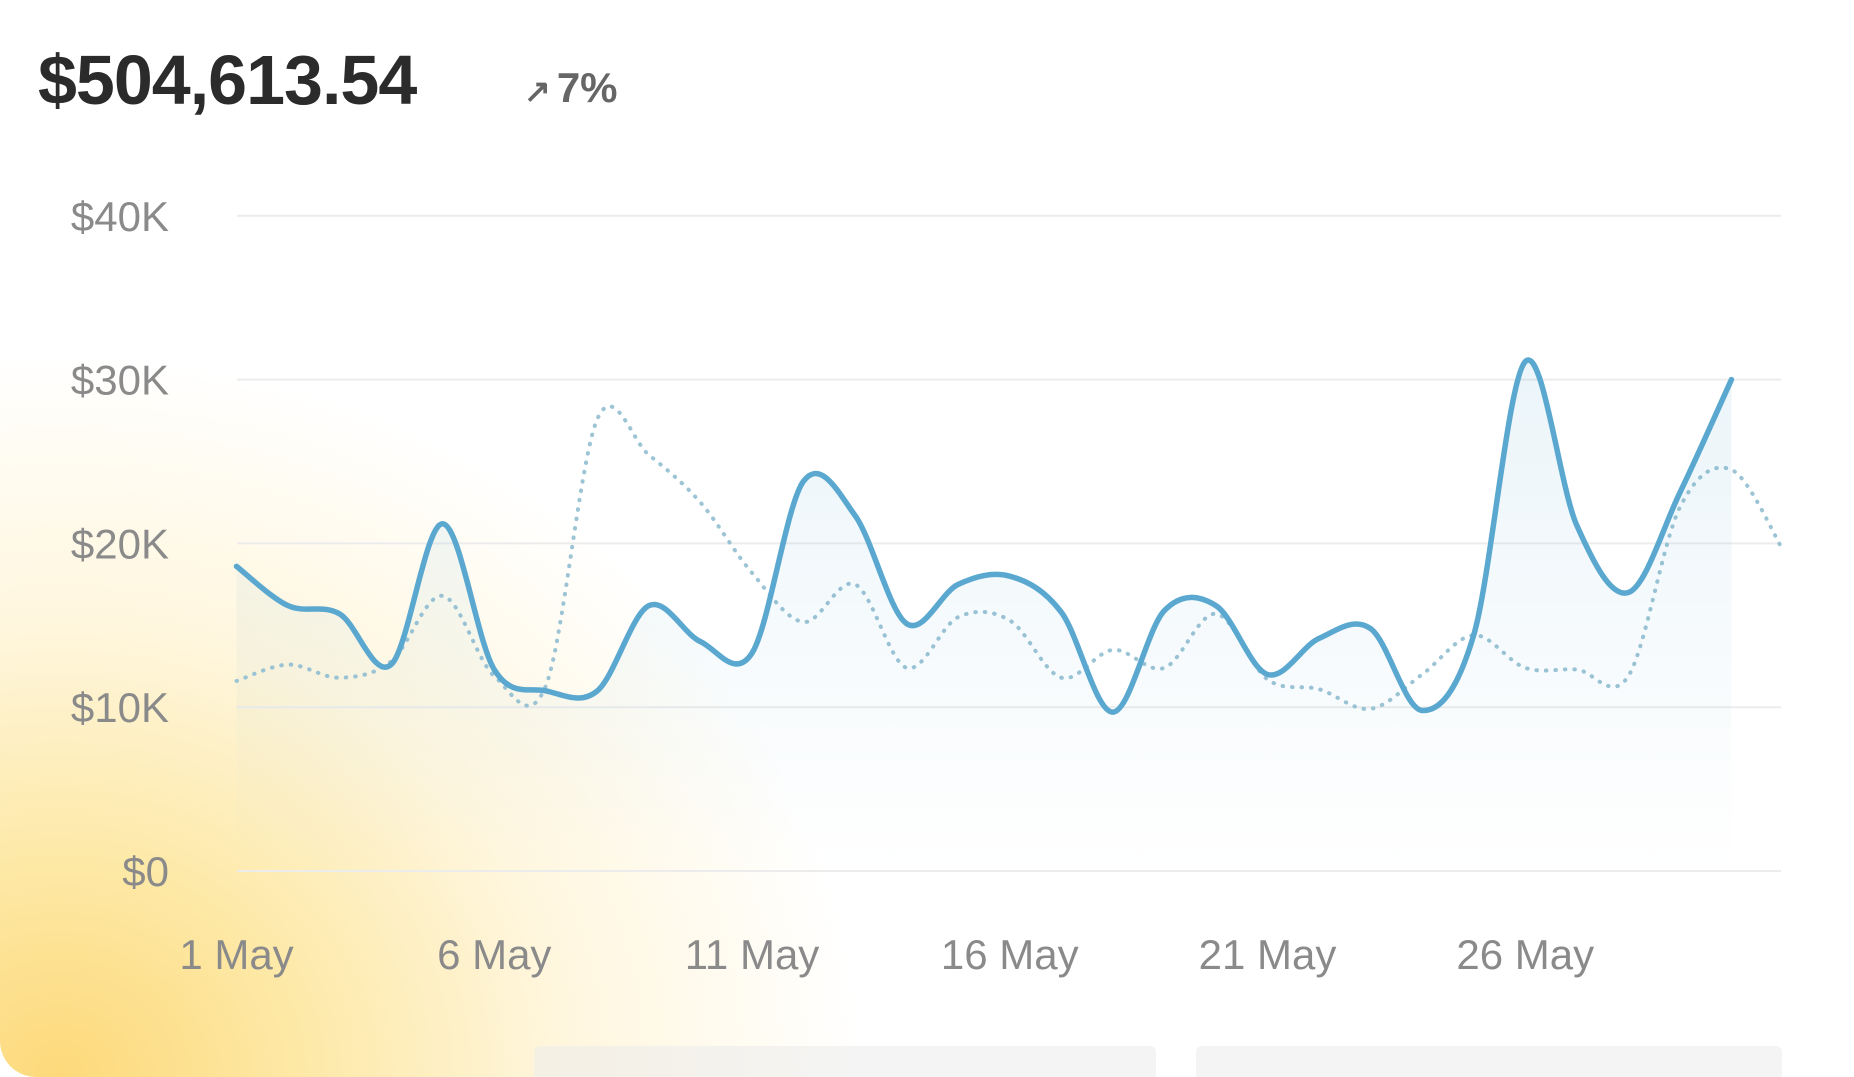 This screenshot has width=1854, height=1077. What do you see at coordinates (145, 871) in the screenshot?
I see `y-tick-label: $0` at bounding box center [145, 871].